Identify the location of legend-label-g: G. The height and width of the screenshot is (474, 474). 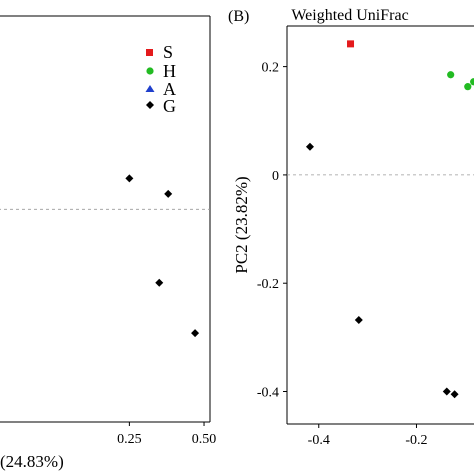
(169, 106).